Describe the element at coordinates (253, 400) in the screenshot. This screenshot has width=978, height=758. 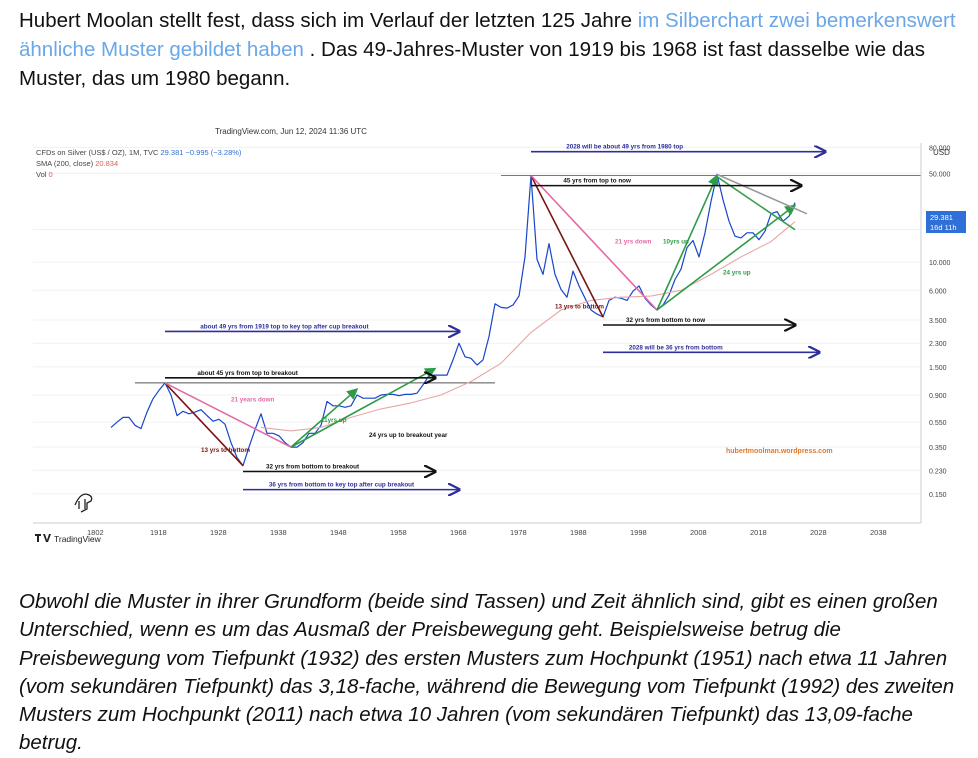
I see `chart-annotation: 21 years down` at that location.